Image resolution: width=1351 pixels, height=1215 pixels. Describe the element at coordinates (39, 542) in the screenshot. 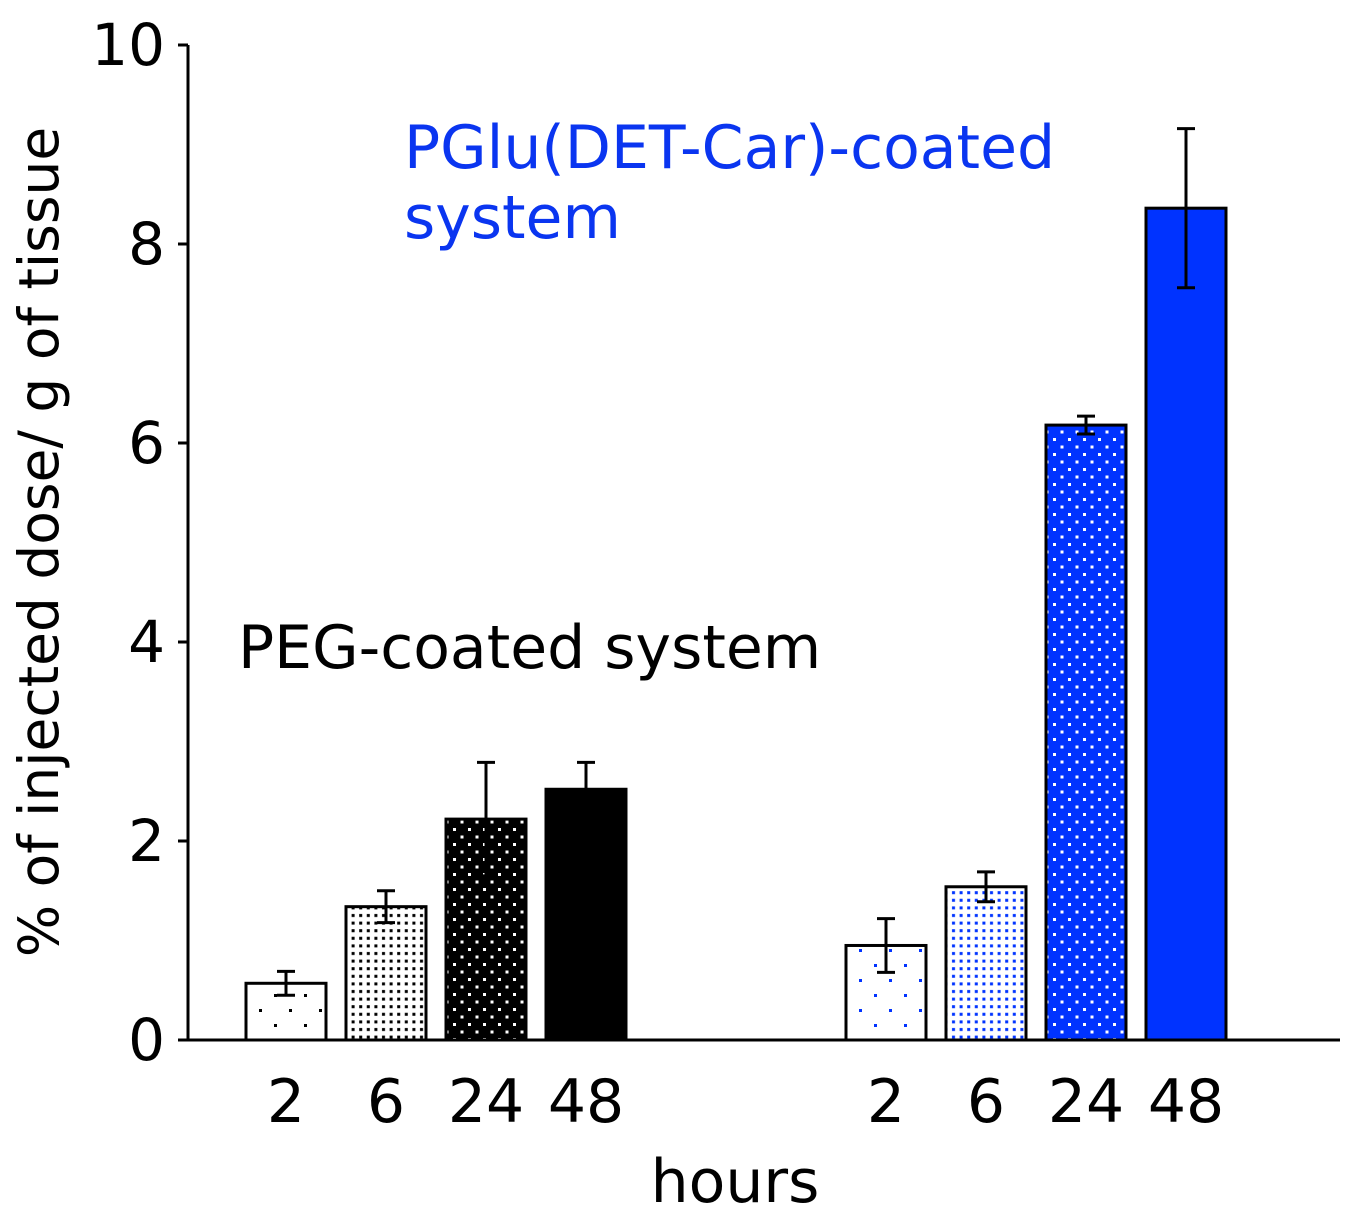

I see `y-axis-label: % of injected dose/ g of tissue` at that location.